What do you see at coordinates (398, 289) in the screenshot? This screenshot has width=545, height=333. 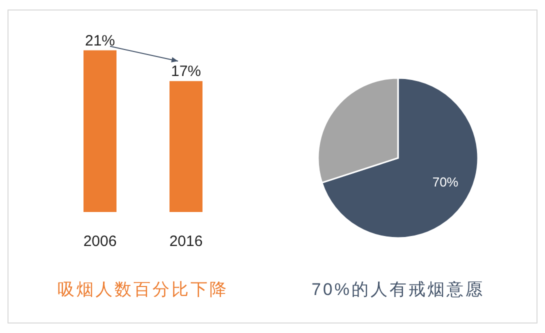 I see `text: 70%的人有戒烟意愿` at bounding box center [398, 289].